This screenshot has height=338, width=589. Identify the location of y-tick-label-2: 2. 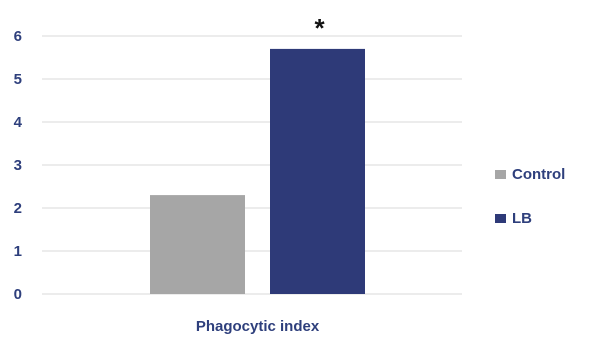
(18, 208).